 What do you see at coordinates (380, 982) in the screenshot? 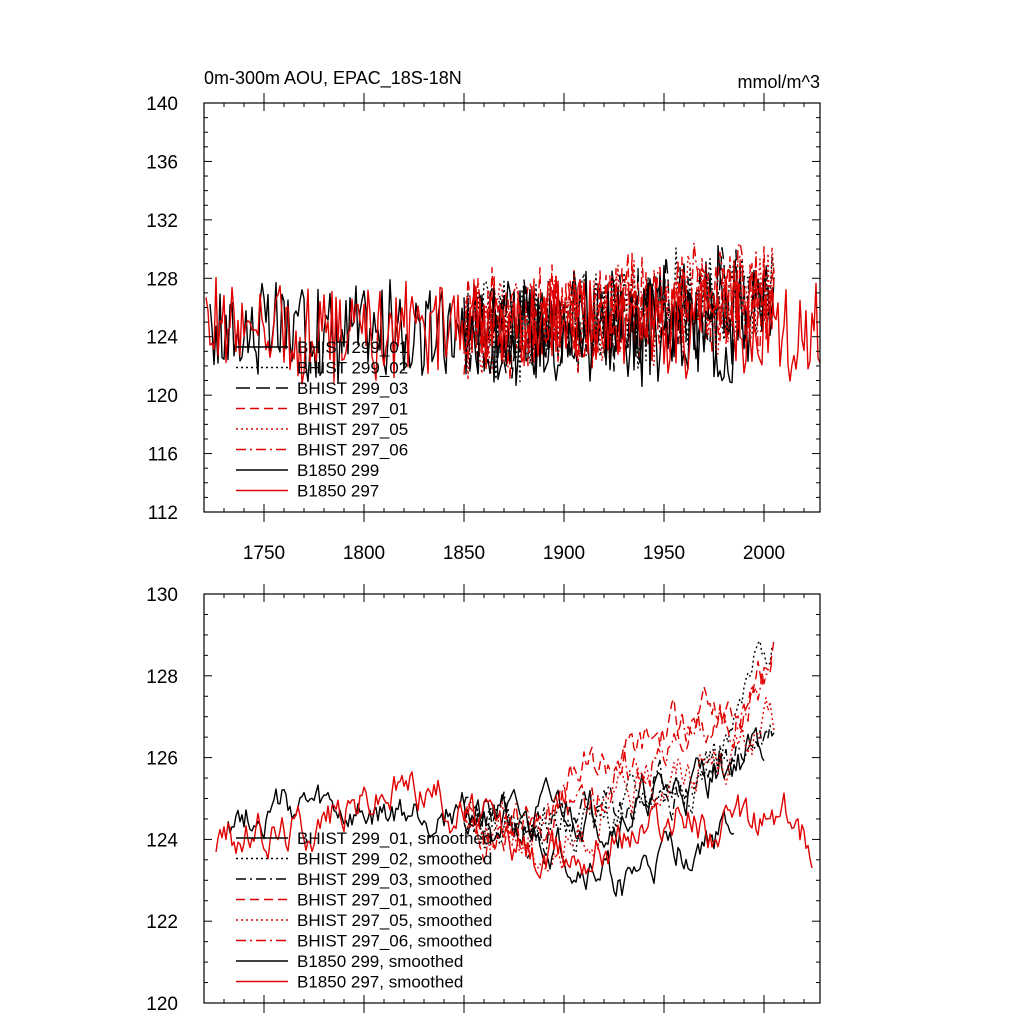
I see `legend-entry: B1850 297, smoothed` at bounding box center [380, 982].